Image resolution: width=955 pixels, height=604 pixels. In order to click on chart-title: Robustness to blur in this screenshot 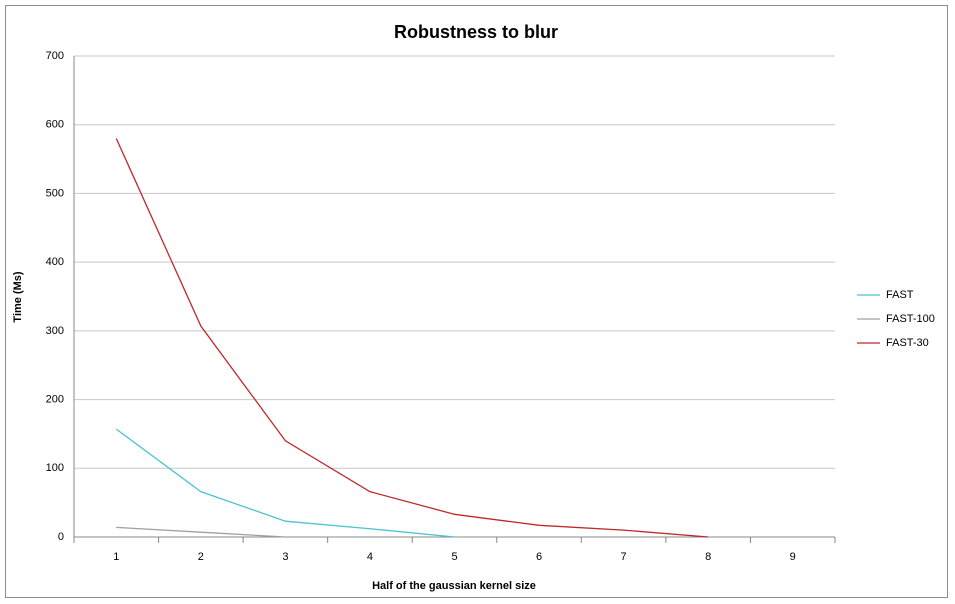, I will do `click(476, 32)`.